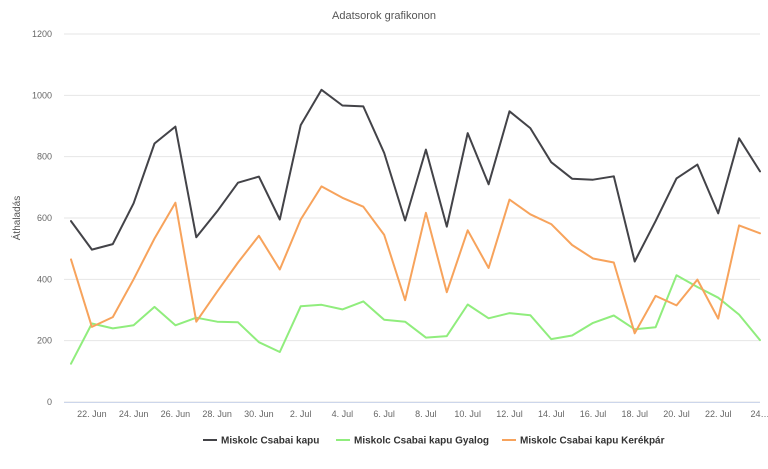 The height and width of the screenshot is (469, 768). Describe the element at coordinates (134, 414) in the screenshot. I see `x-tick-label: 24. Jun` at that location.